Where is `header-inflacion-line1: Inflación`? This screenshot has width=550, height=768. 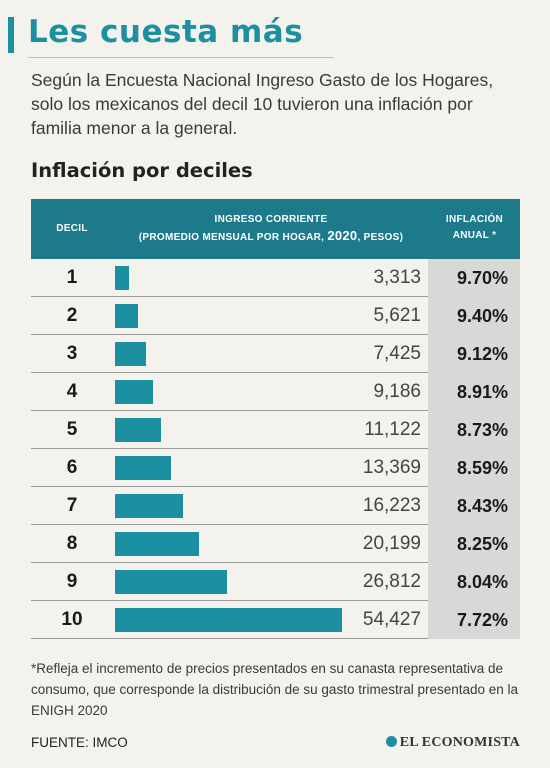
header-inflacion-line1: Inflación is located at coordinates (474, 219).